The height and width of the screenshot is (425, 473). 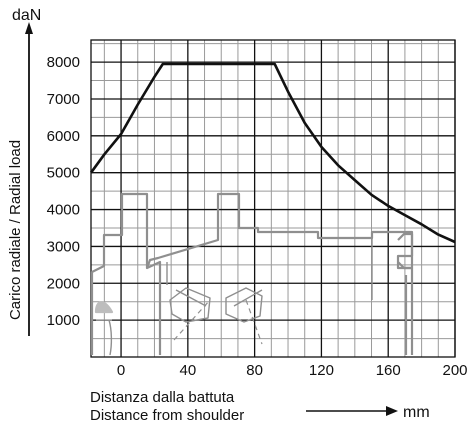 I want to click on y-tick-label: 5000, so click(x=63, y=173).